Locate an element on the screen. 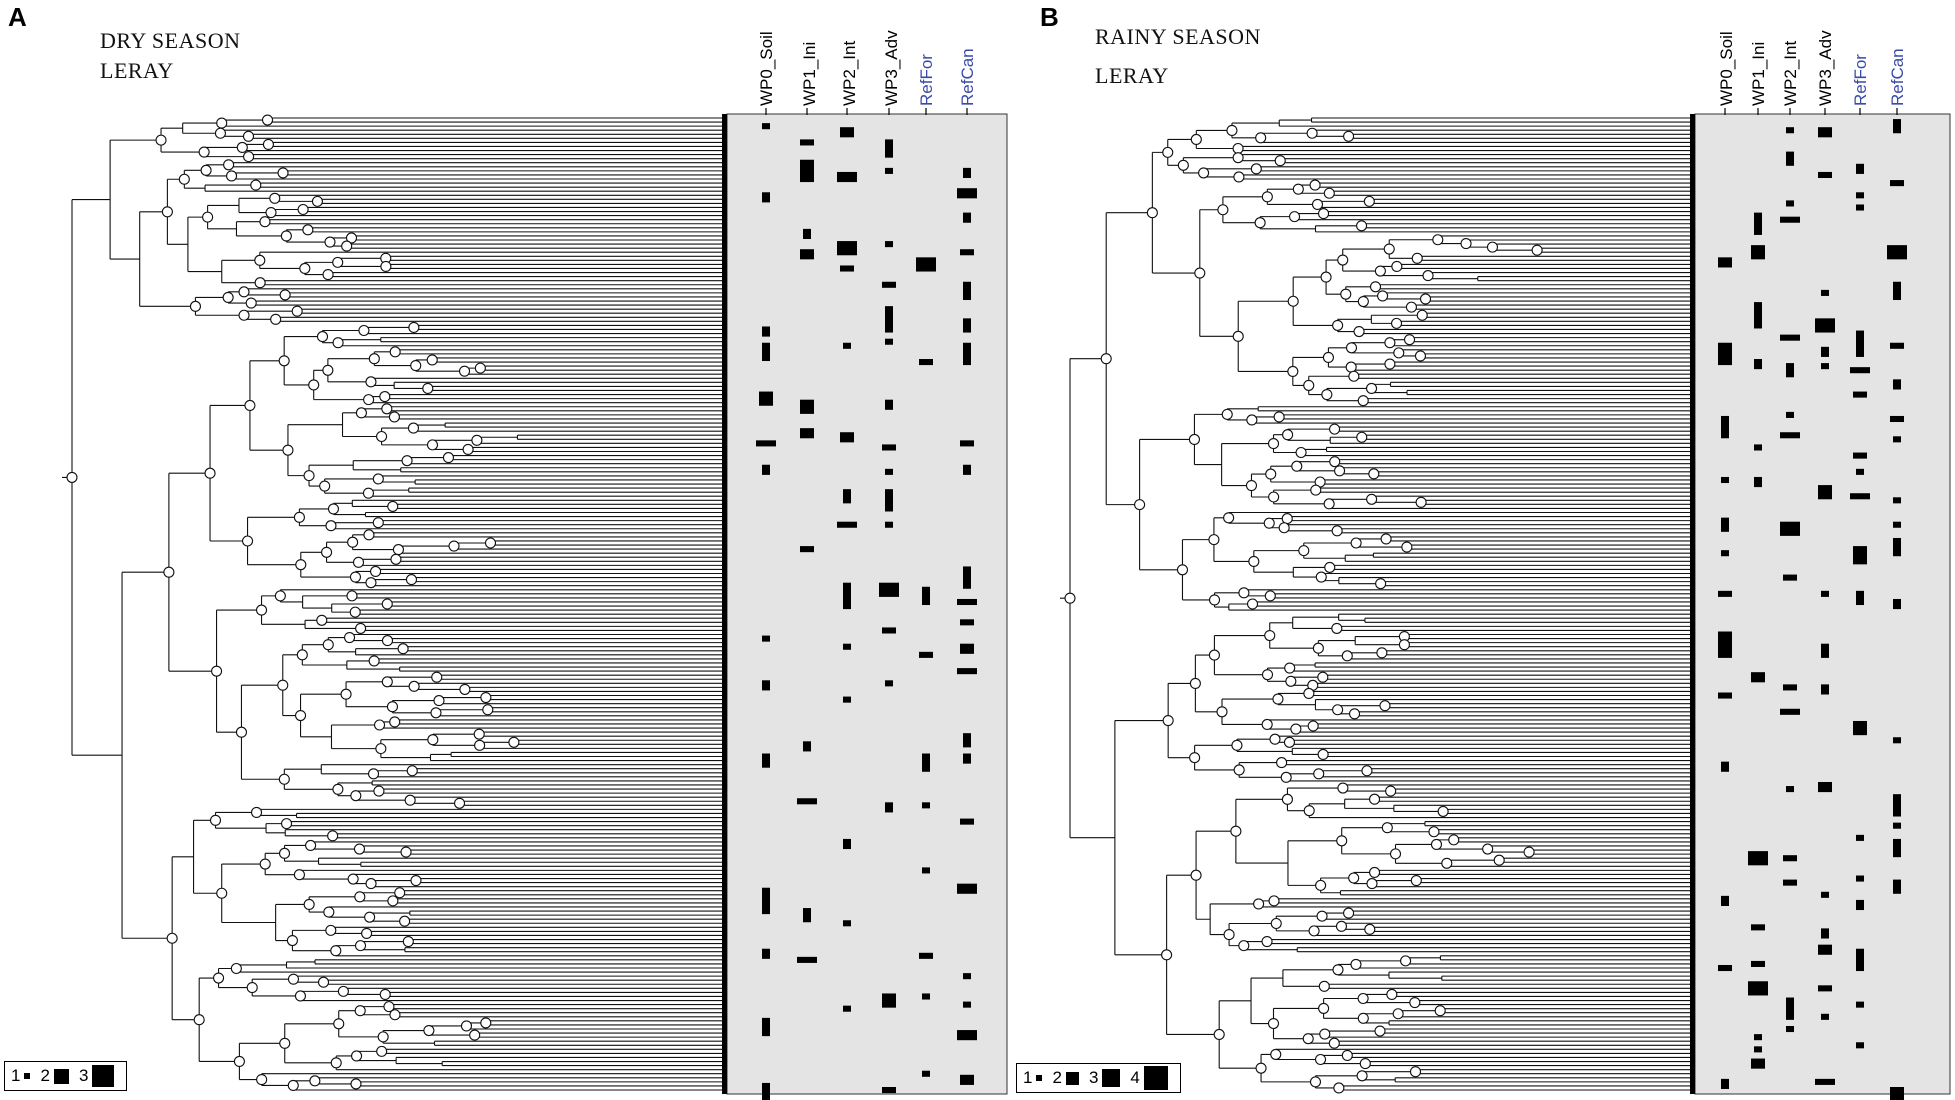 The image size is (1955, 1100). tree-heatmap-separator is located at coordinates (1692, 604).